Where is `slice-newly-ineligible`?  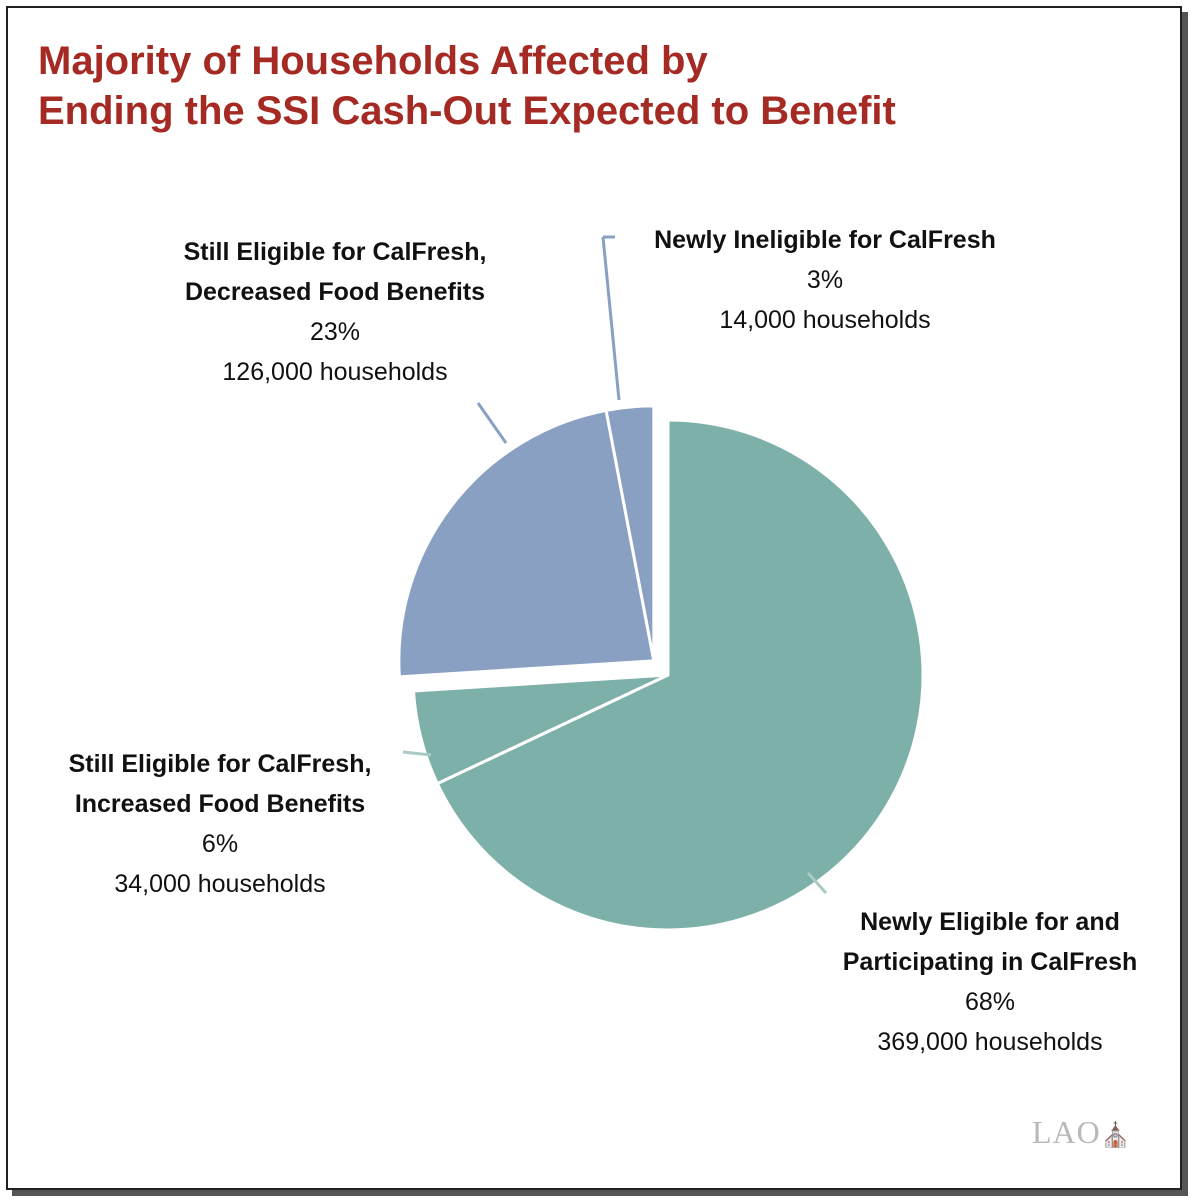 slice-newly-ineligible is located at coordinates (630, 533).